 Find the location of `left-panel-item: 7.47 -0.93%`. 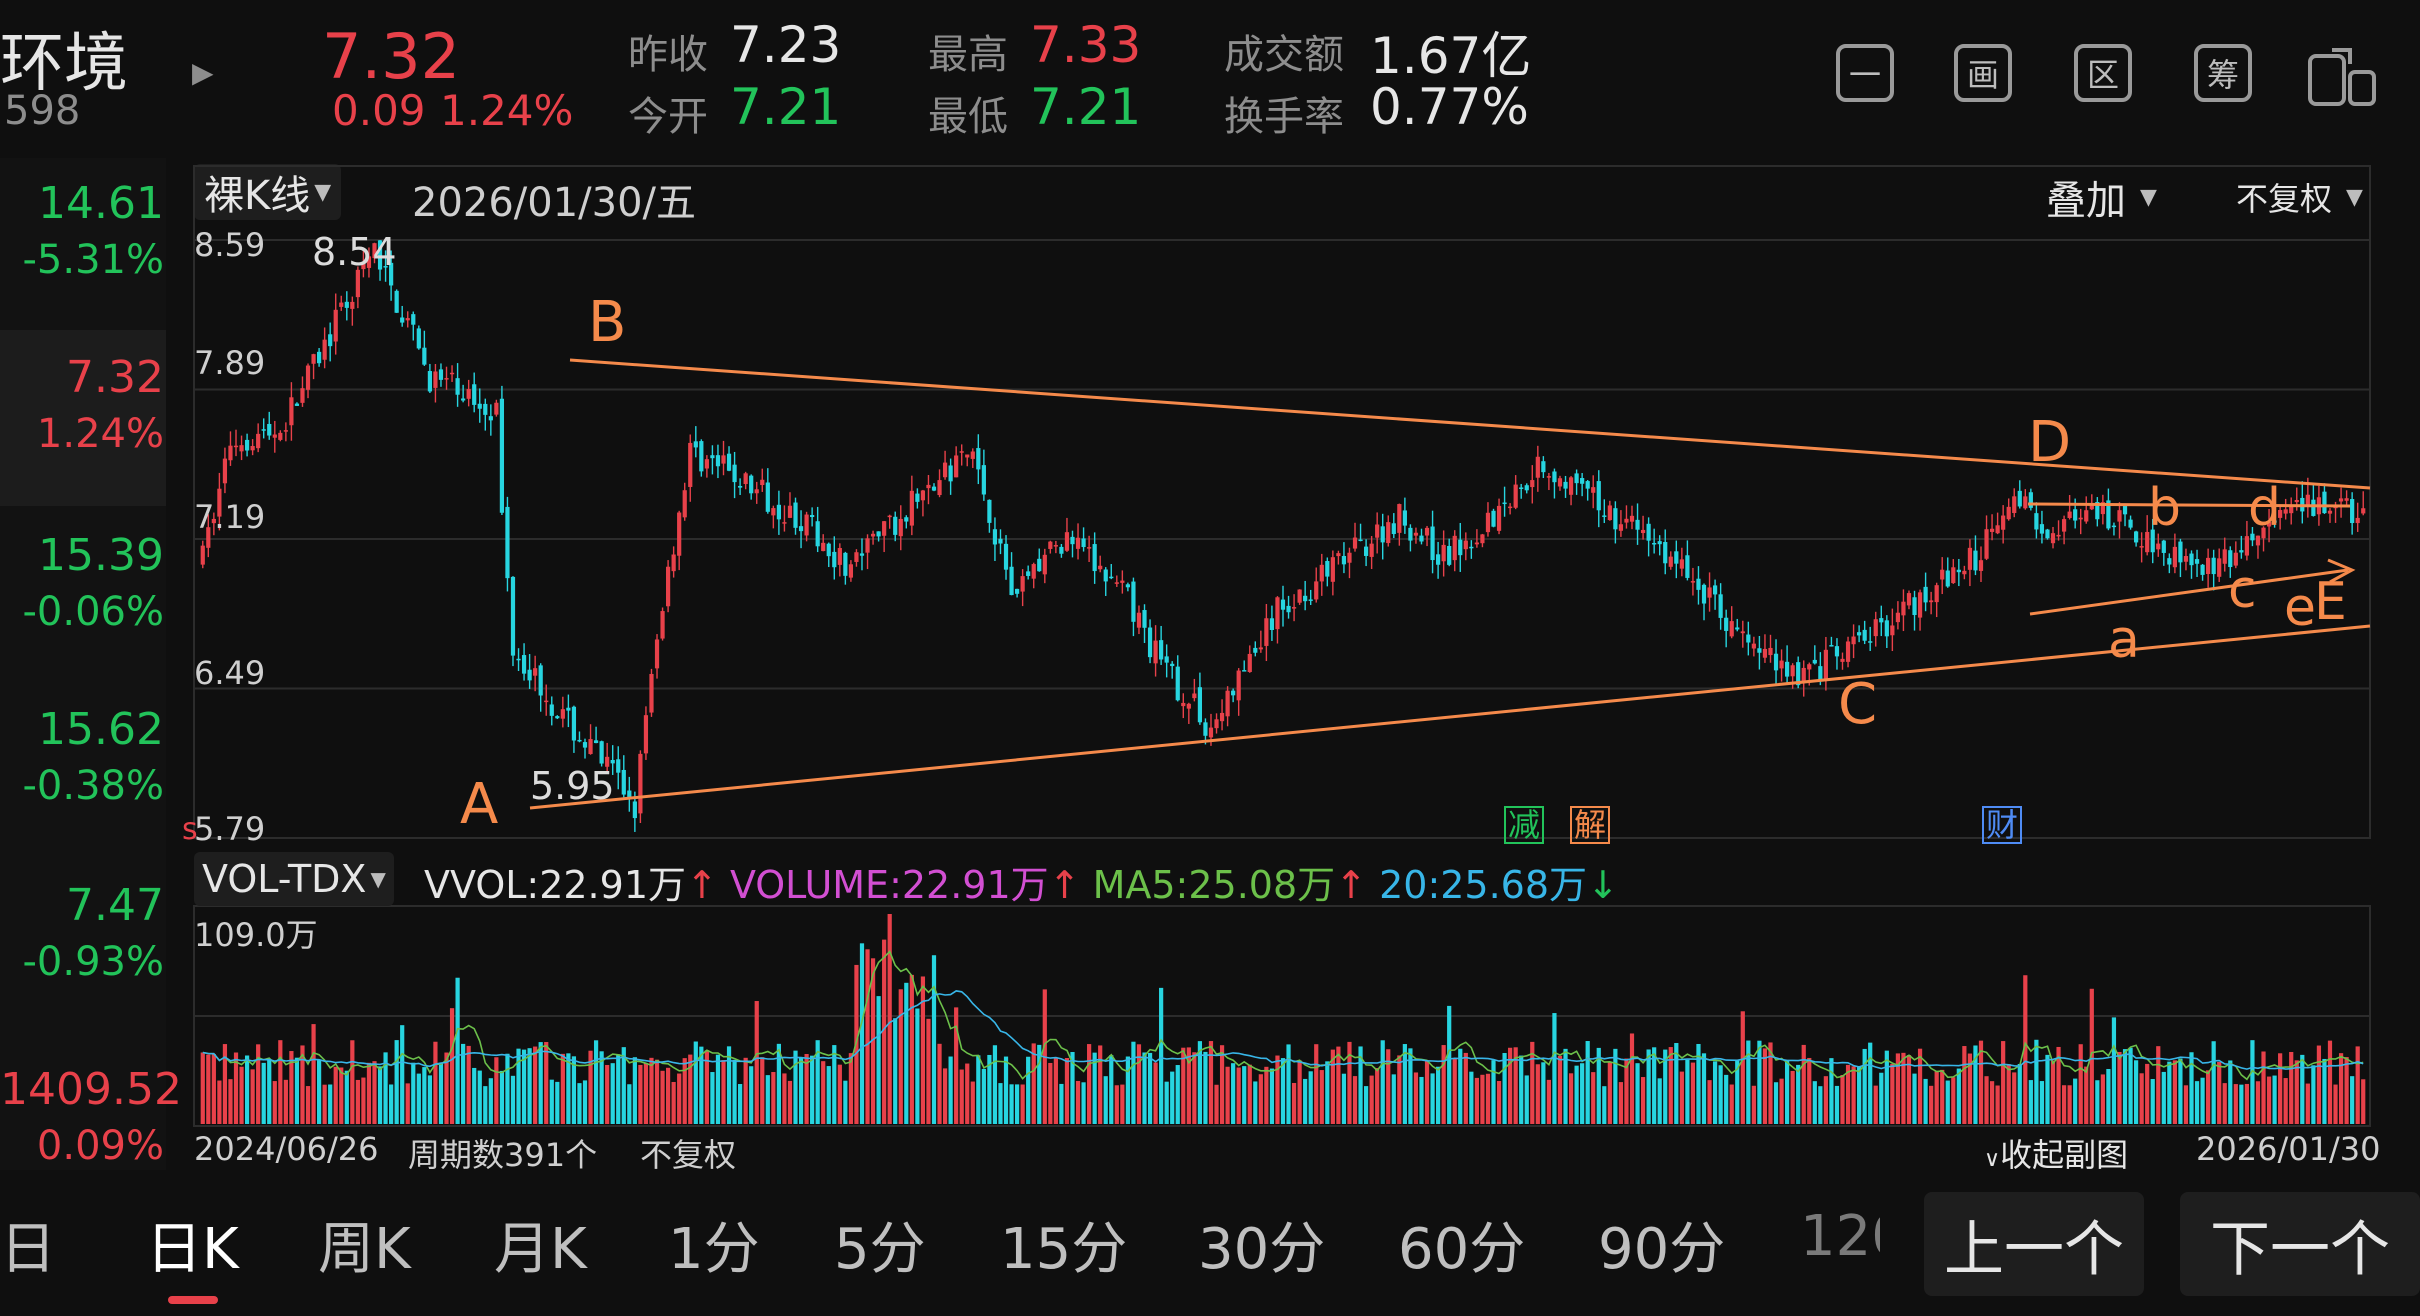

left-panel-item: 7.47 -0.93% is located at coordinates (82, 932).